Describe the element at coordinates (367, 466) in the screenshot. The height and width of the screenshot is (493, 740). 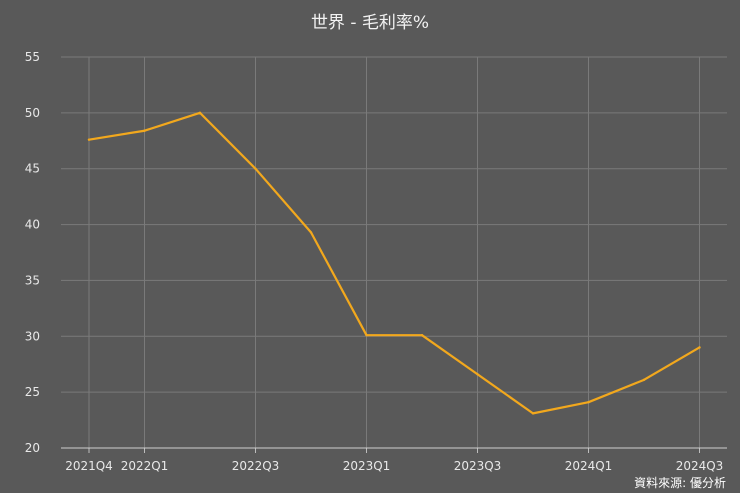
I see `x-tick-label: 2023Q1` at that location.